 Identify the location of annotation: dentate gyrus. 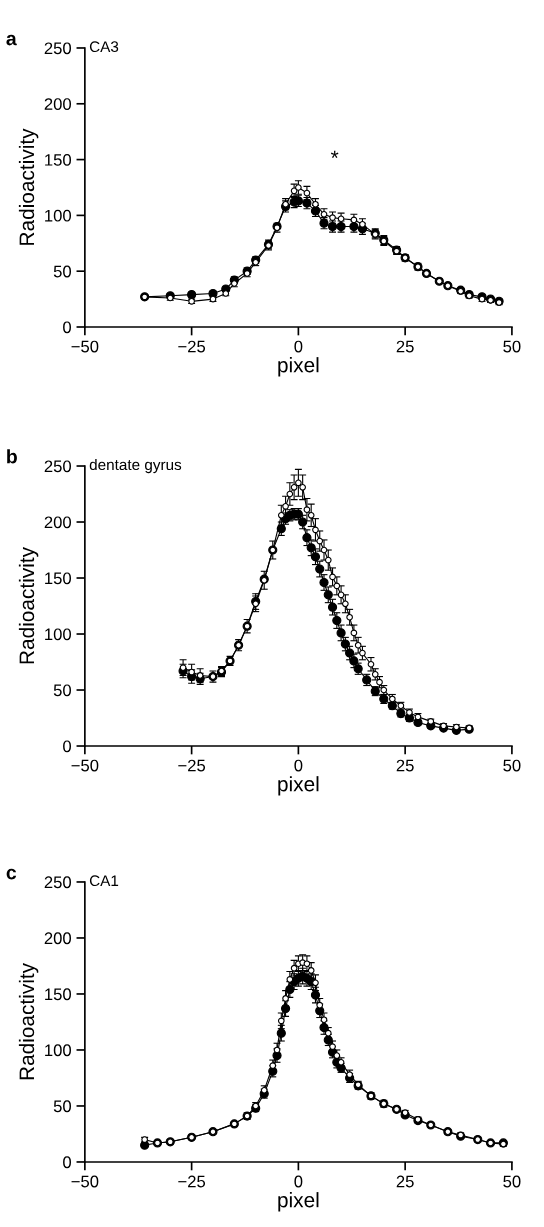
(135, 466).